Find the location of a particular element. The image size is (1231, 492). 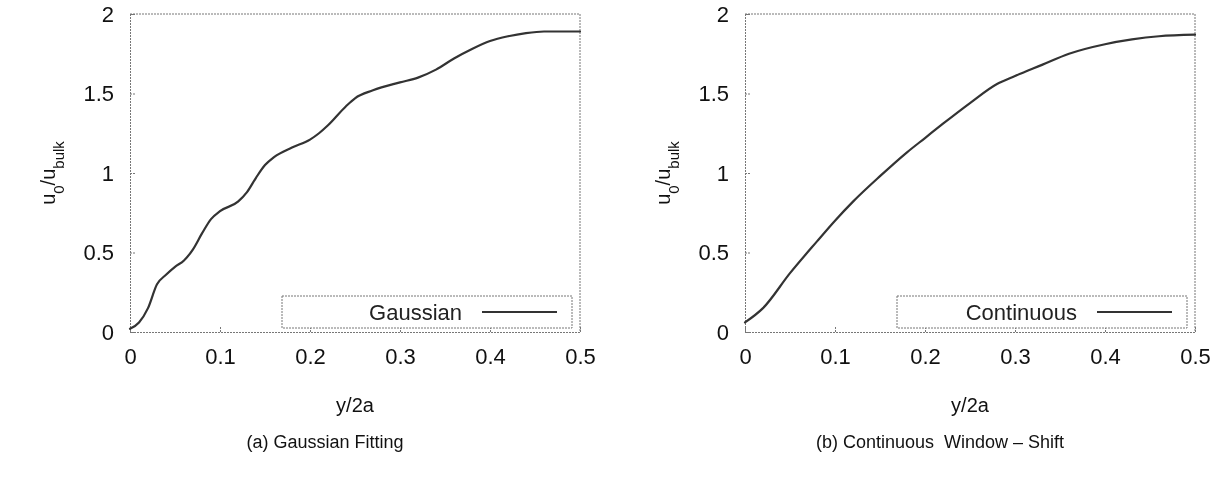

text: (a) Gaussian Fitting is located at coordinates (325, 442).